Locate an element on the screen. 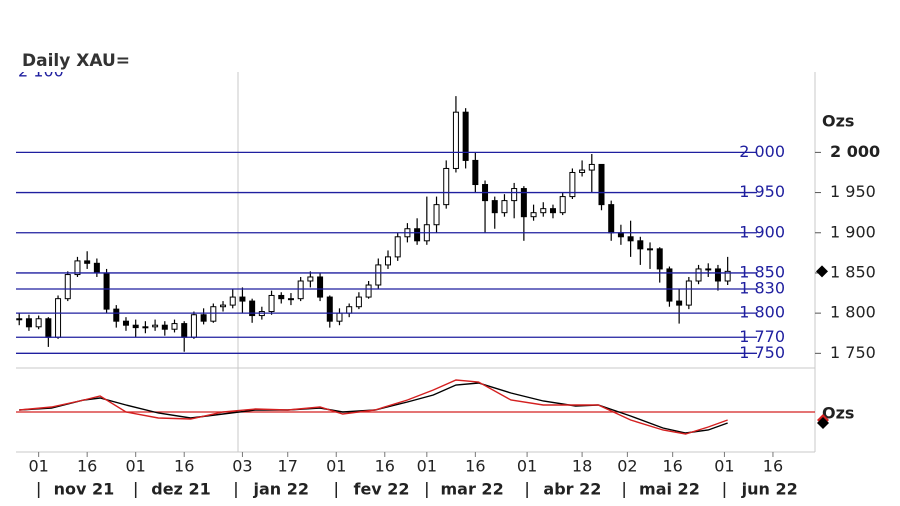  chart-title: Daily XAU= is located at coordinates (76, 61).